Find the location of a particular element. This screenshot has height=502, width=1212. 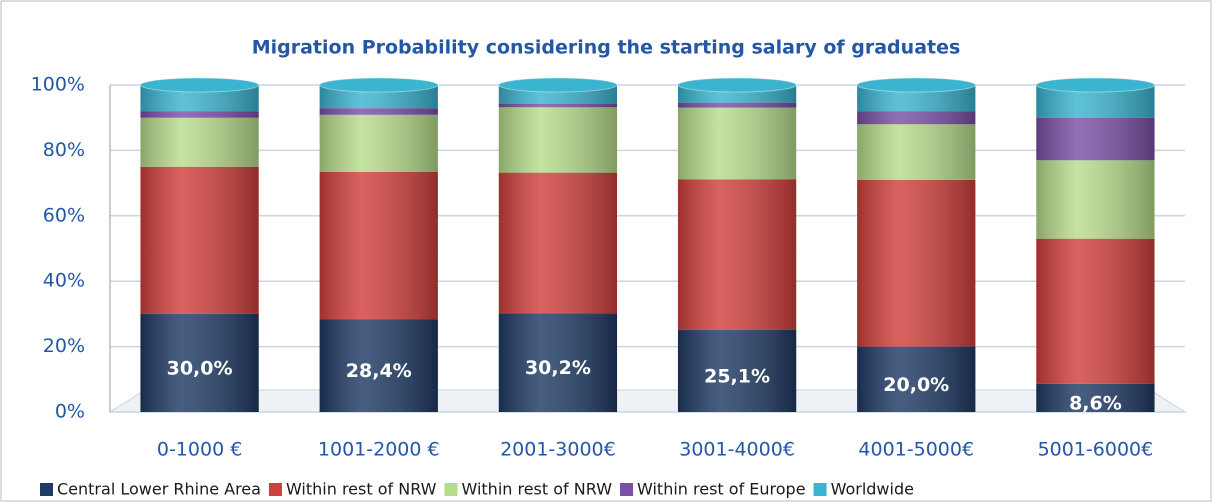

y-tick-label: 20% is located at coordinates (64, 346).